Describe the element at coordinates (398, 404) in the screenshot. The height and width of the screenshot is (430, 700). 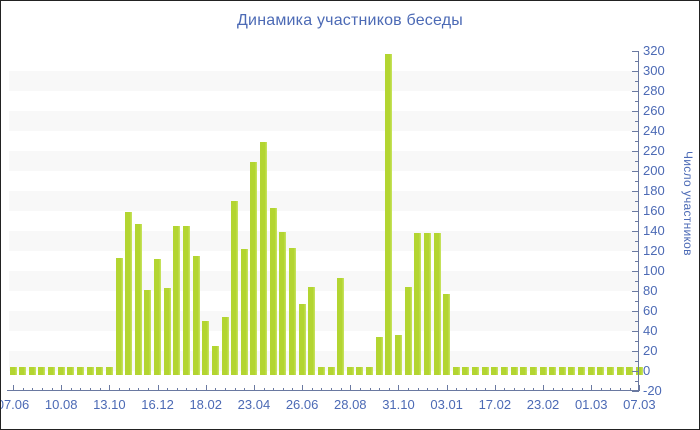
I see `x-axis-label: 31.10` at that location.